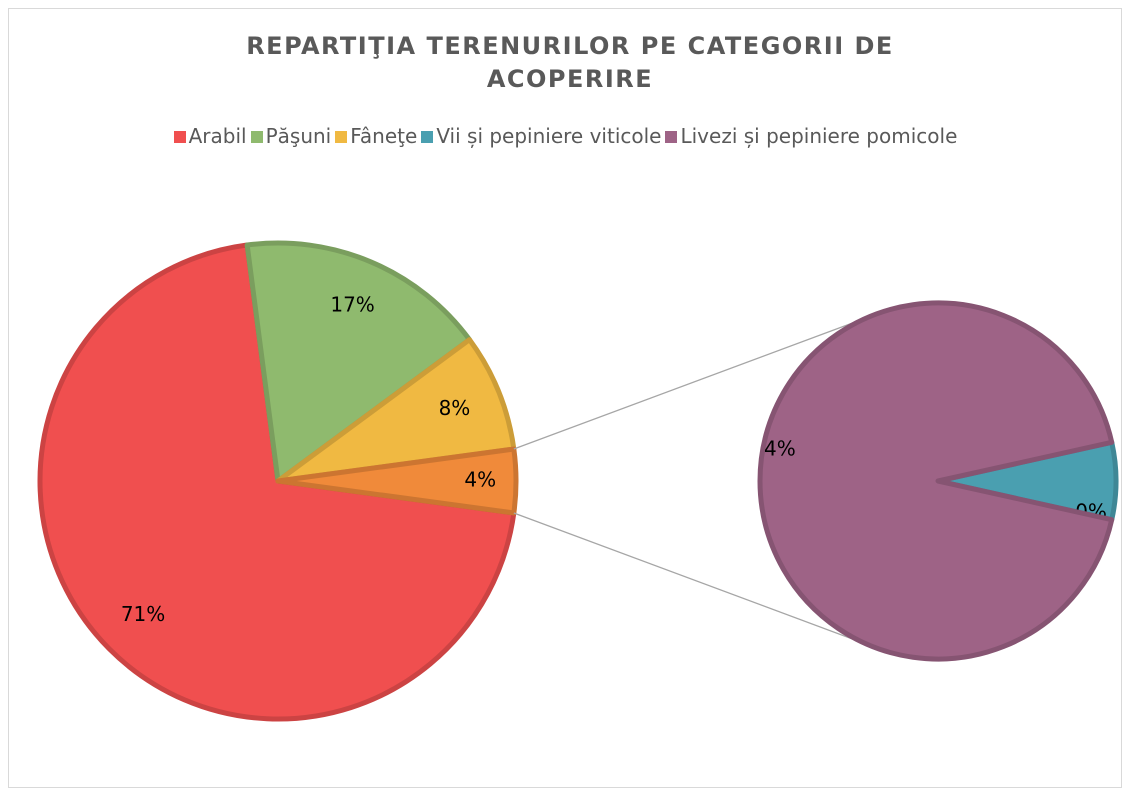  I want to click on data-label: 17%, so click(352, 304).